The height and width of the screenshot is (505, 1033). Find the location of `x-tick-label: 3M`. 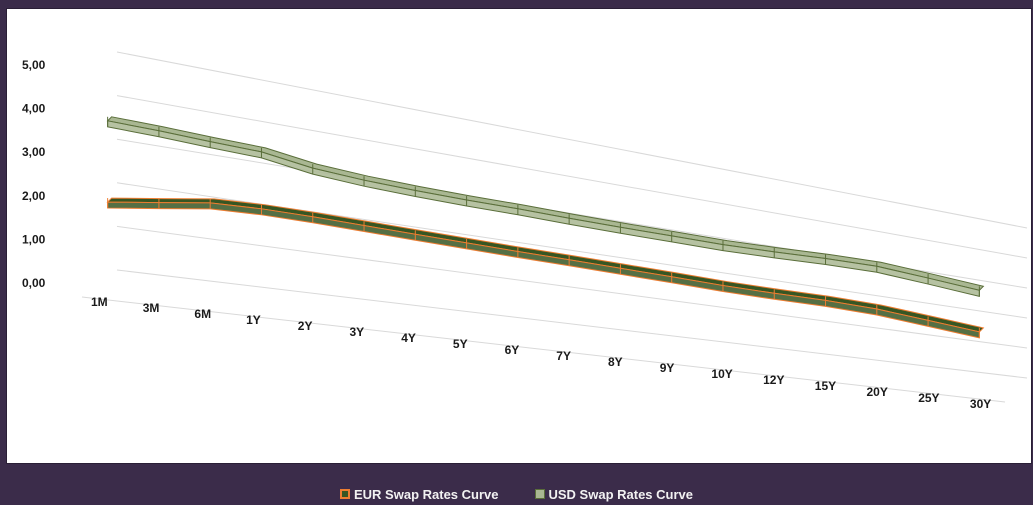

x-tick-label: 3M is located at coordinates (151, 308).